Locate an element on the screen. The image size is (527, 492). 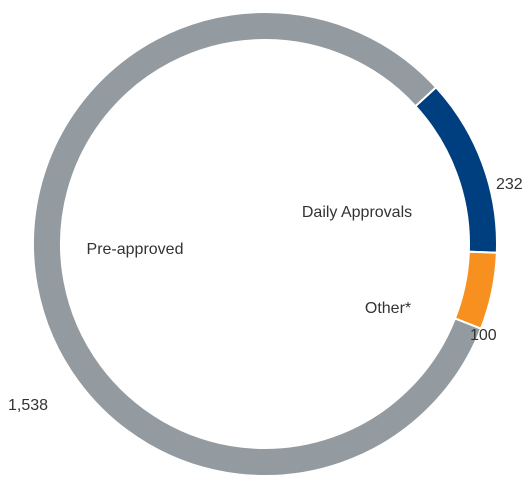
slice-label: Other* is located at coordinates (388, 308).